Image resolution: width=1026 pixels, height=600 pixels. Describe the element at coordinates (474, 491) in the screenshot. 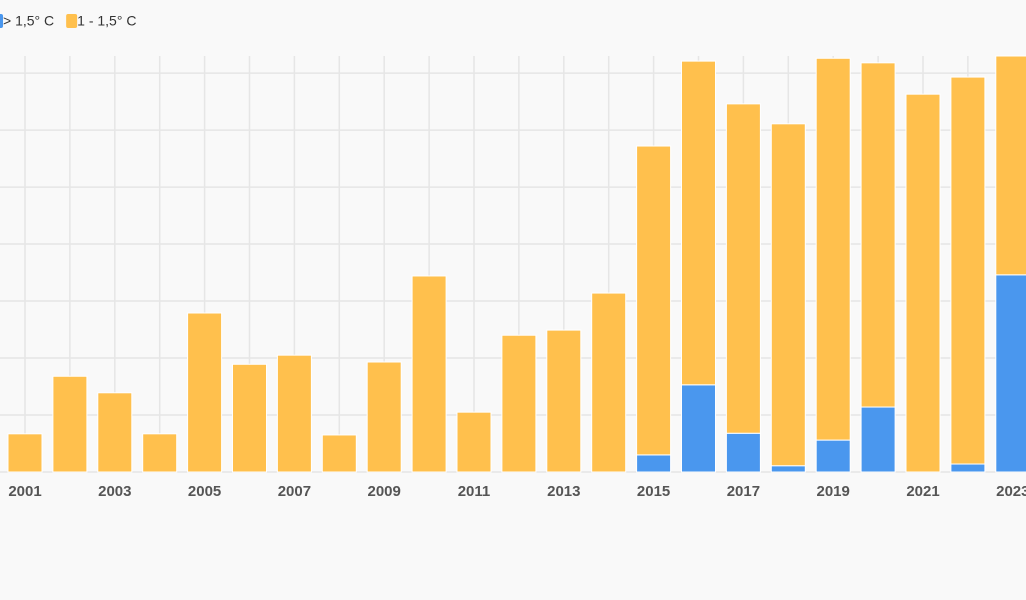

I see `x-tick-label: 2011` at that location.